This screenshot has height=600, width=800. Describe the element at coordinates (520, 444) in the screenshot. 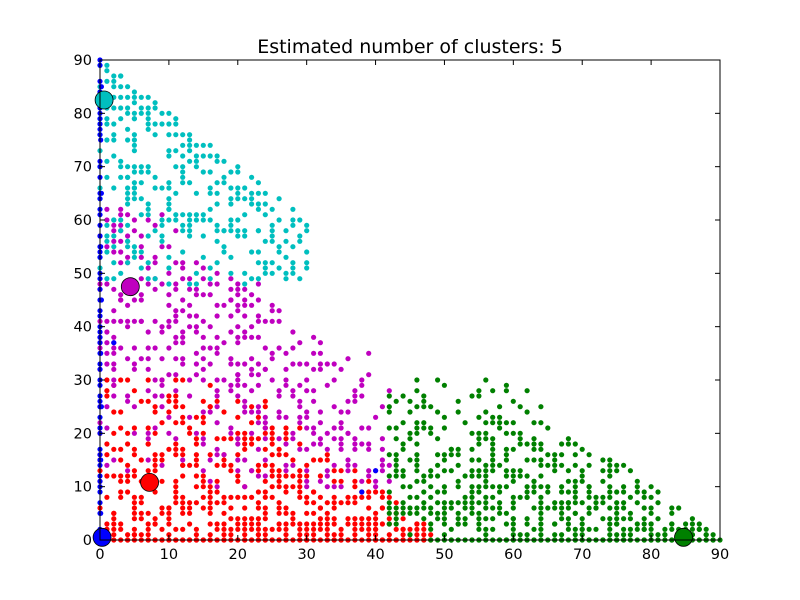

I see `data-point-c1-p29` at that location.